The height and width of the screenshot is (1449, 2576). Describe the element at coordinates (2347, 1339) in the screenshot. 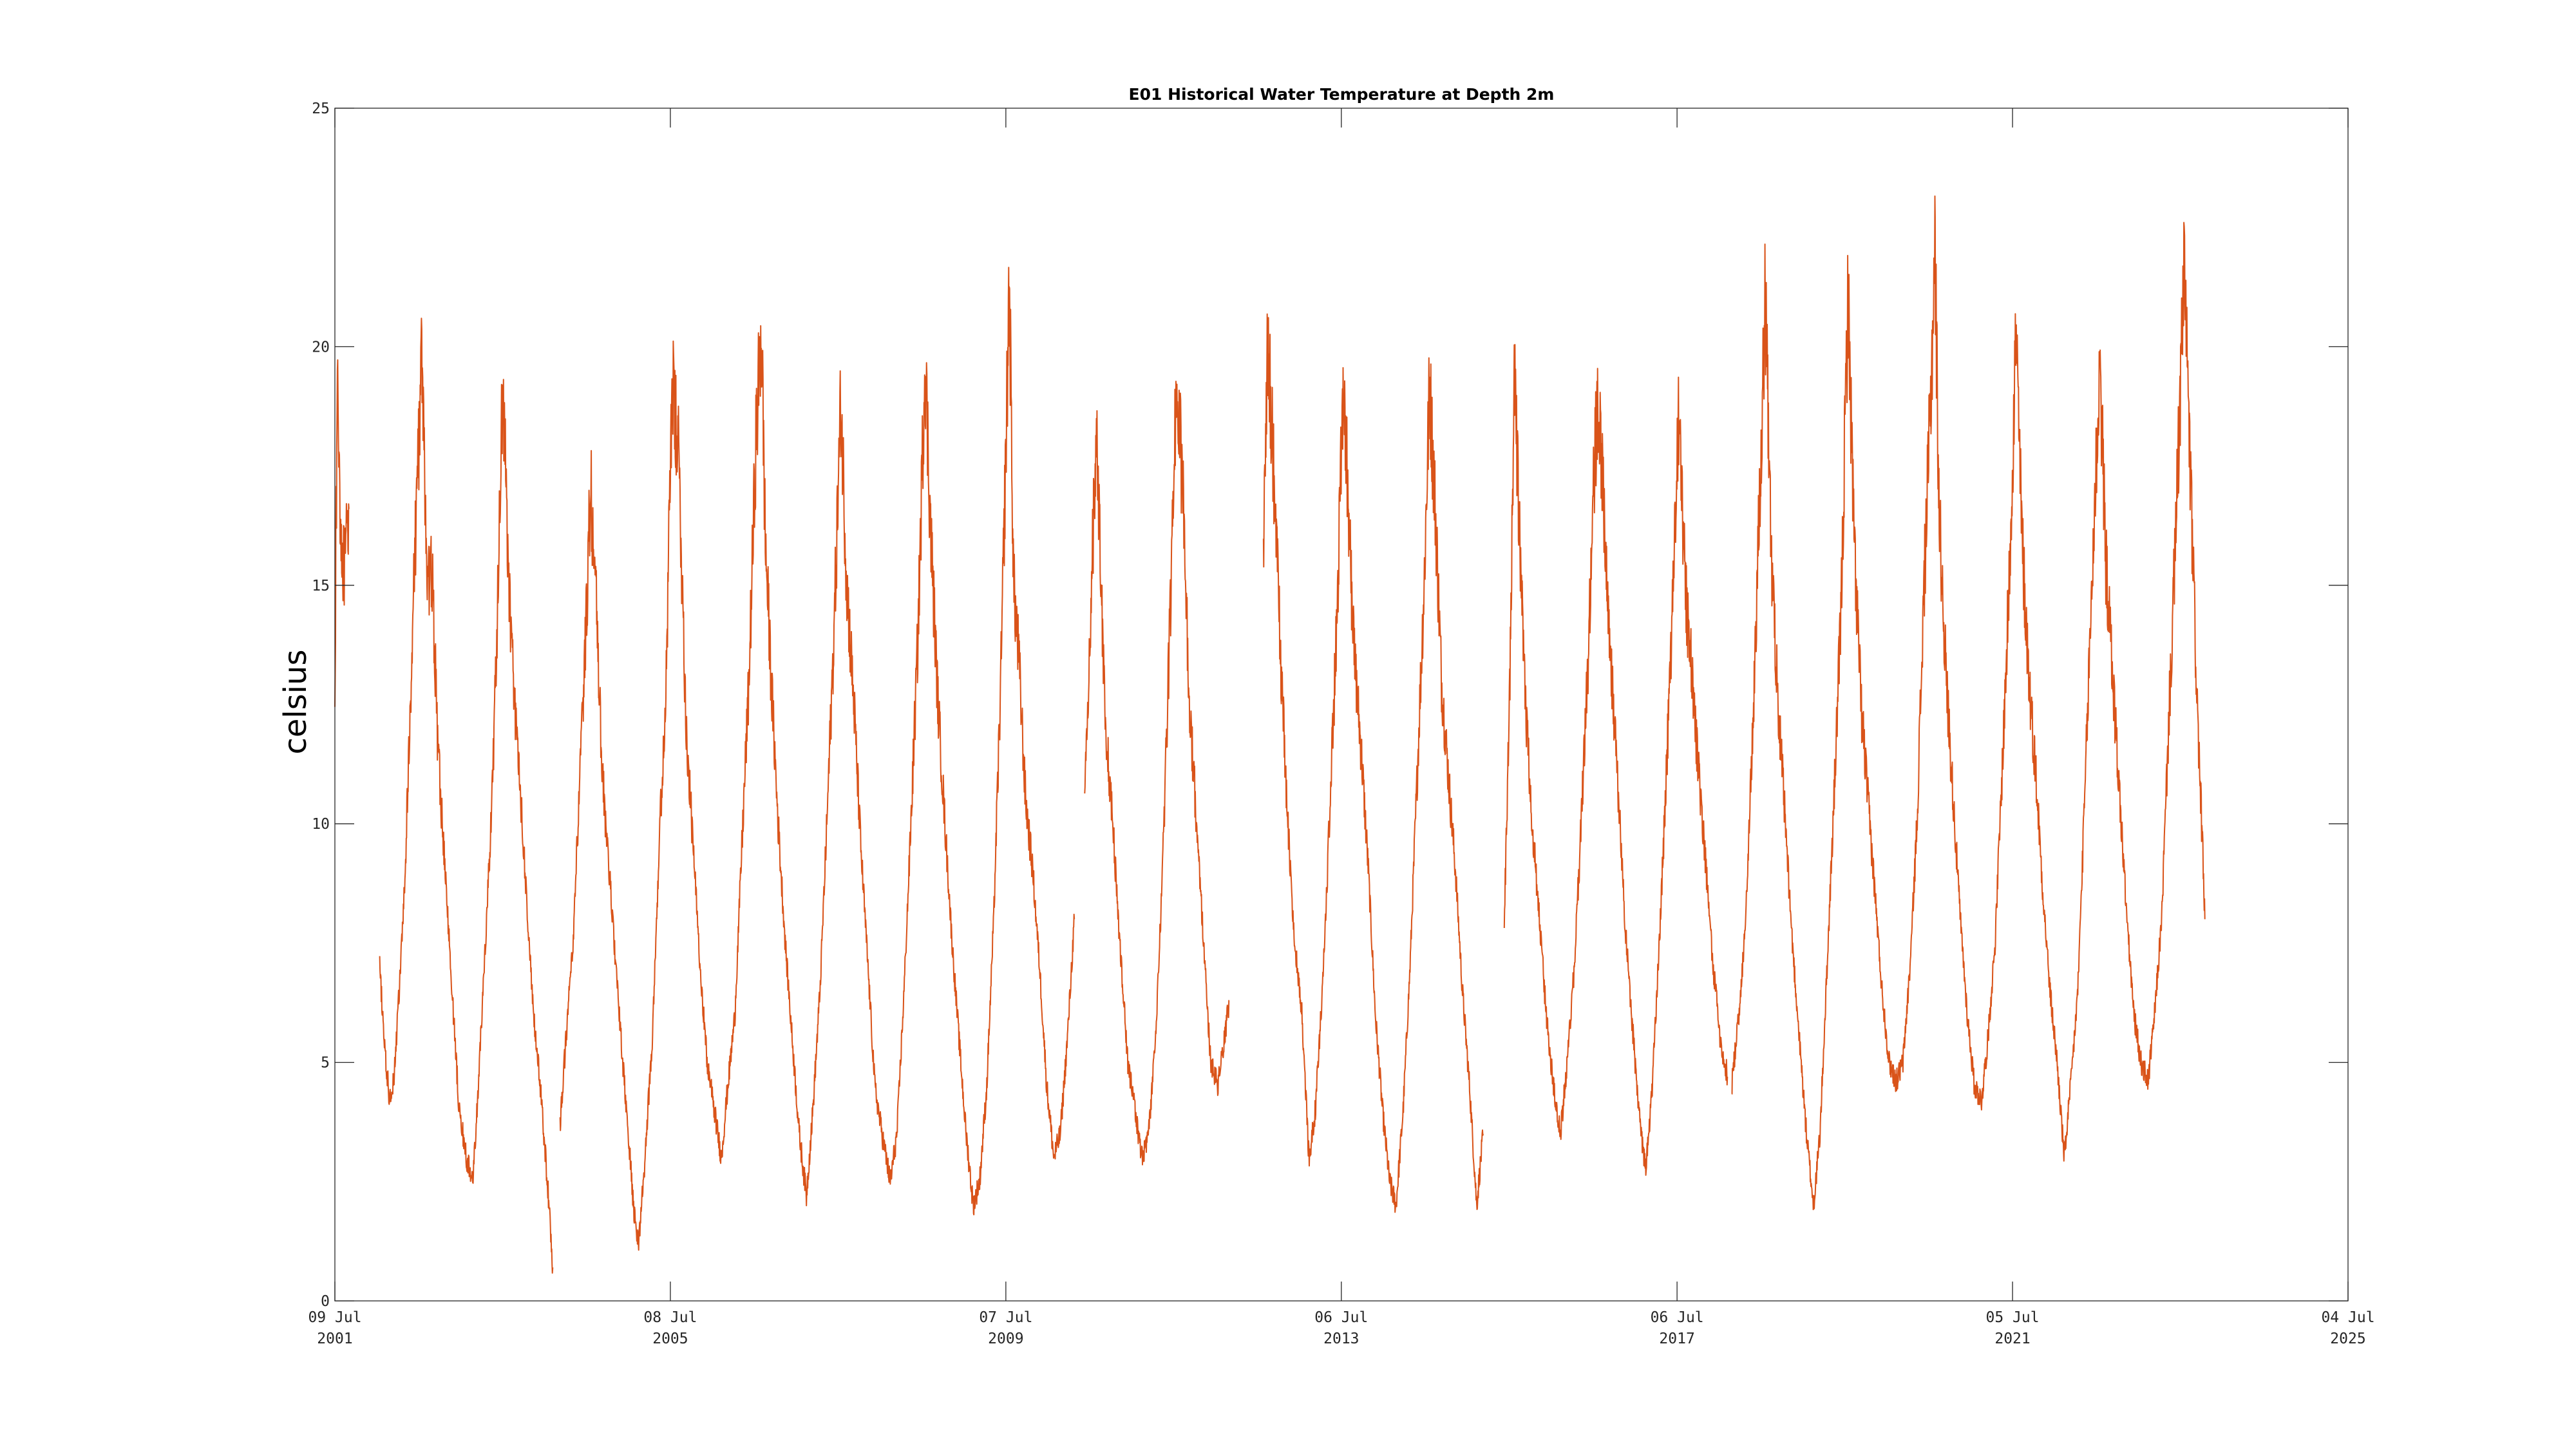

I see `x-tick-label-year: 2025` at that location.